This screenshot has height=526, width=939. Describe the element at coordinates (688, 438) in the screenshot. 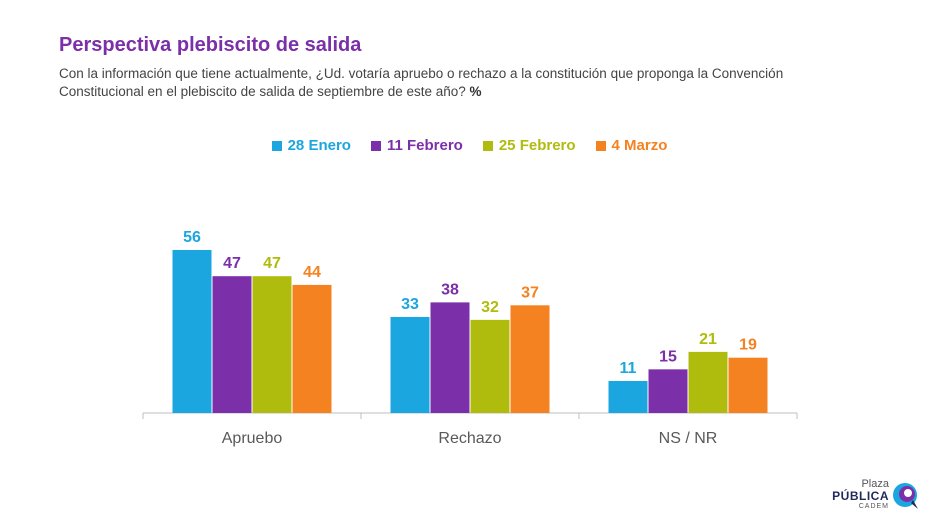

I see `x-tick-label: NS / NR` at that location.